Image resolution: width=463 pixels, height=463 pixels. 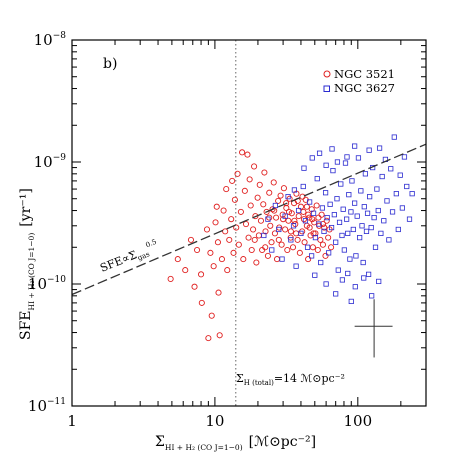 I want to click on y-tick-exponent: −8, so click(x=60, y=36).